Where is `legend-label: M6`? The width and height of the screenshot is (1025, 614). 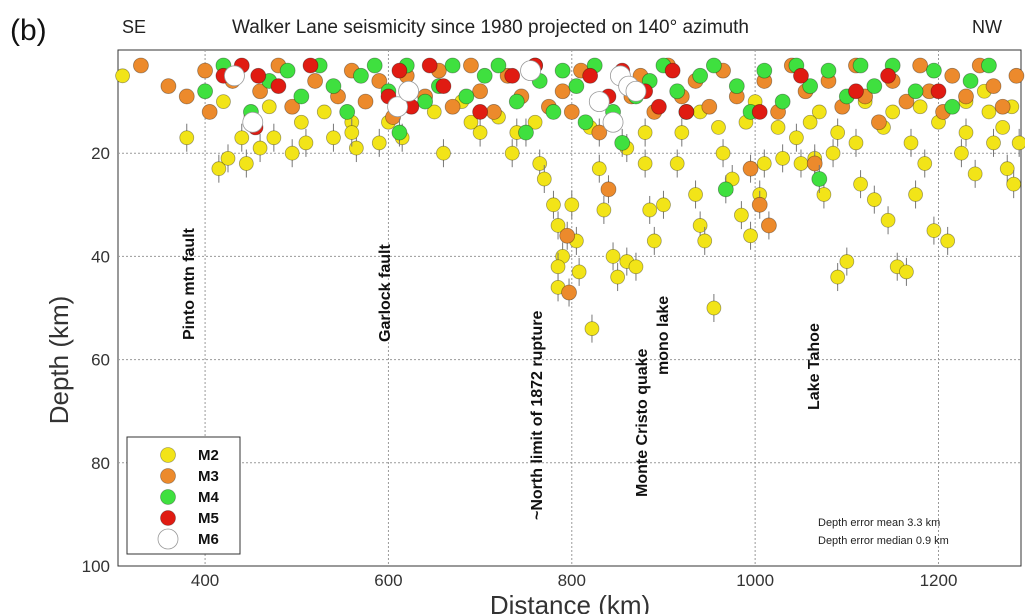 legend-label: M6 is located at coordinates (208, 539).